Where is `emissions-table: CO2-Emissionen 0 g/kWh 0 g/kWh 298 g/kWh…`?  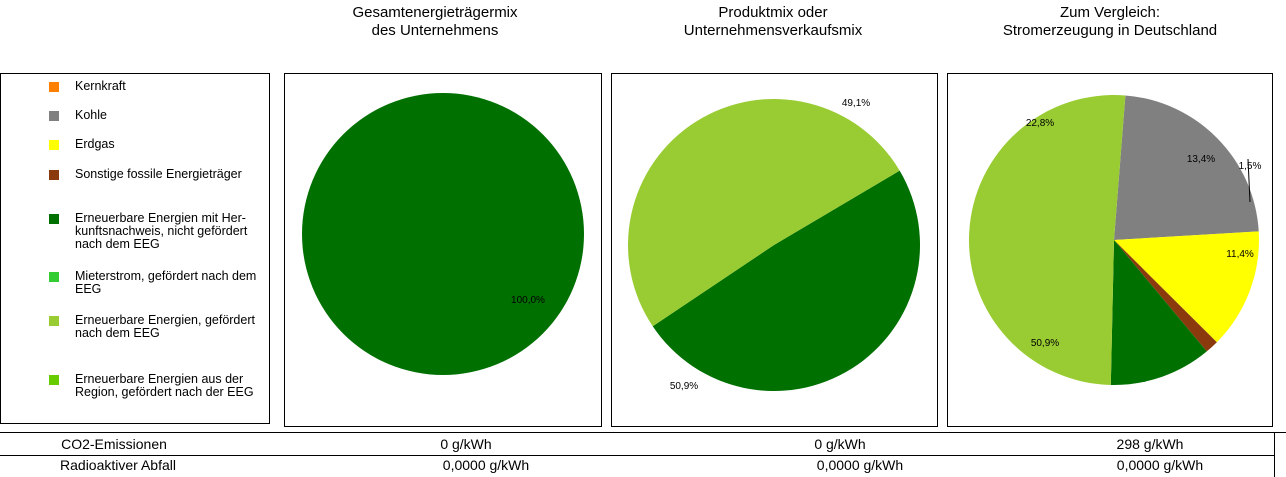
emissions-table: CO2-Emissionen 0 g/kWh 0 g/kWh 298 g/kWh… is located at coordinates (643, 454).